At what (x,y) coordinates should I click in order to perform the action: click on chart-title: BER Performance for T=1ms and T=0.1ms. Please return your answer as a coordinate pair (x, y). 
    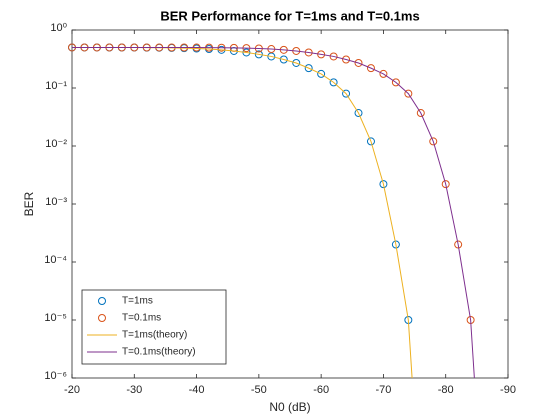
    Looking at the image, I should click on (289, 15).